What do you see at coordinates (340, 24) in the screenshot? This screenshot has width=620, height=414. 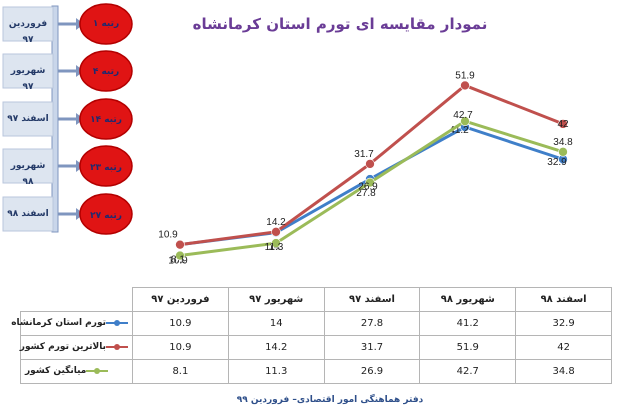 I see `chart-title: نمودار مقایسه ای تورم استان کرمانشاه` at bounding box center [340, 24].